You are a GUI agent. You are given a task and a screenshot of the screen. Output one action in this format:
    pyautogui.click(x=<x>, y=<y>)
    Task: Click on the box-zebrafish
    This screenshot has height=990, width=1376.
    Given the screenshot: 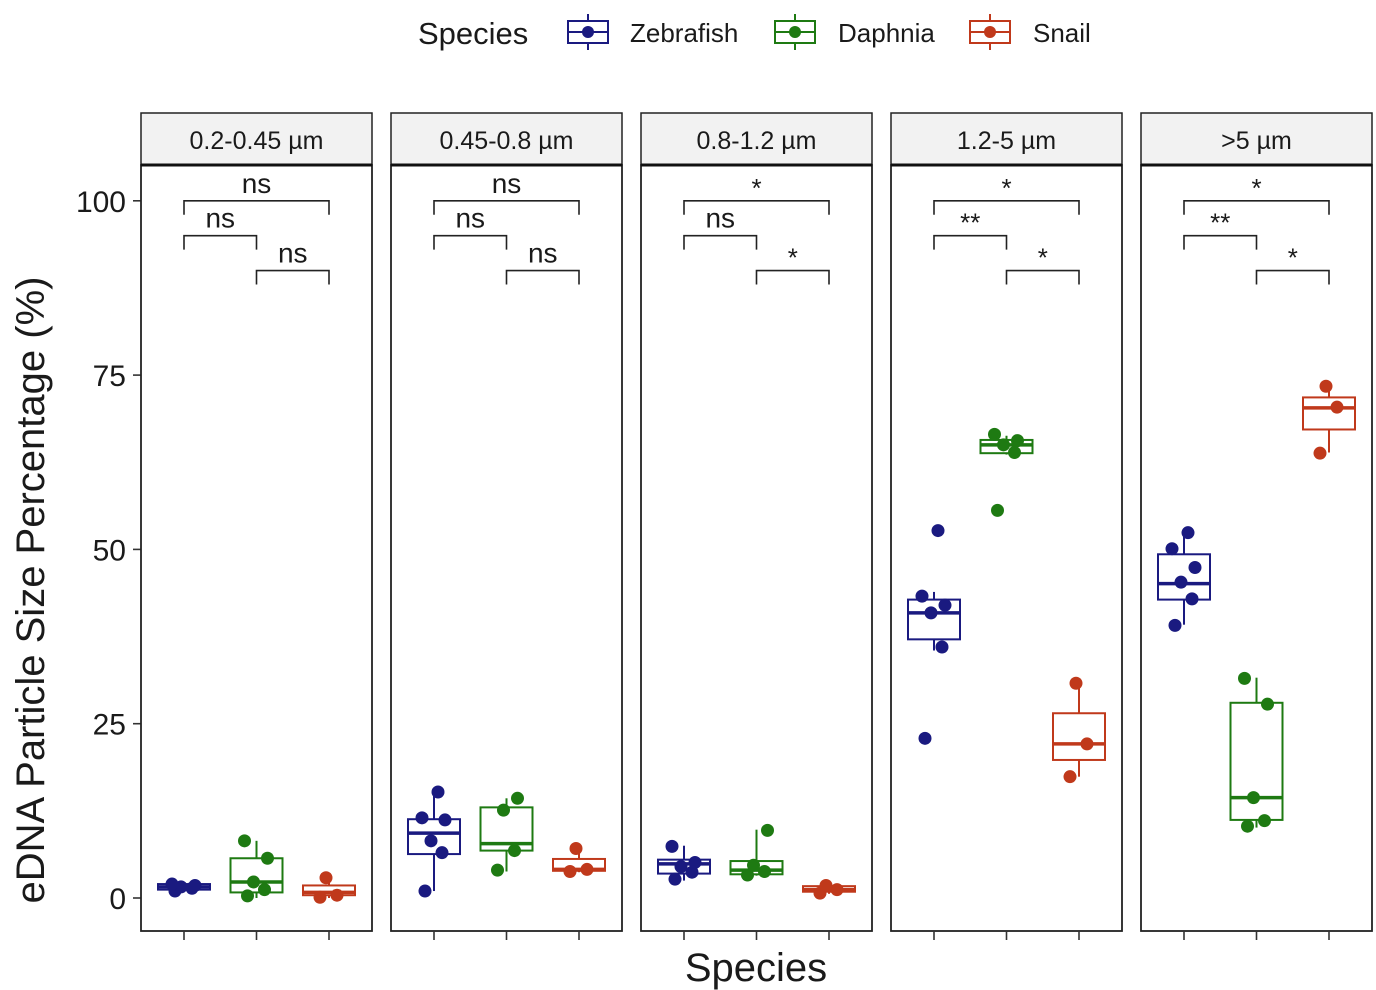 What is the action you would take?
    pyautogui.click(x=684, y=862)
    